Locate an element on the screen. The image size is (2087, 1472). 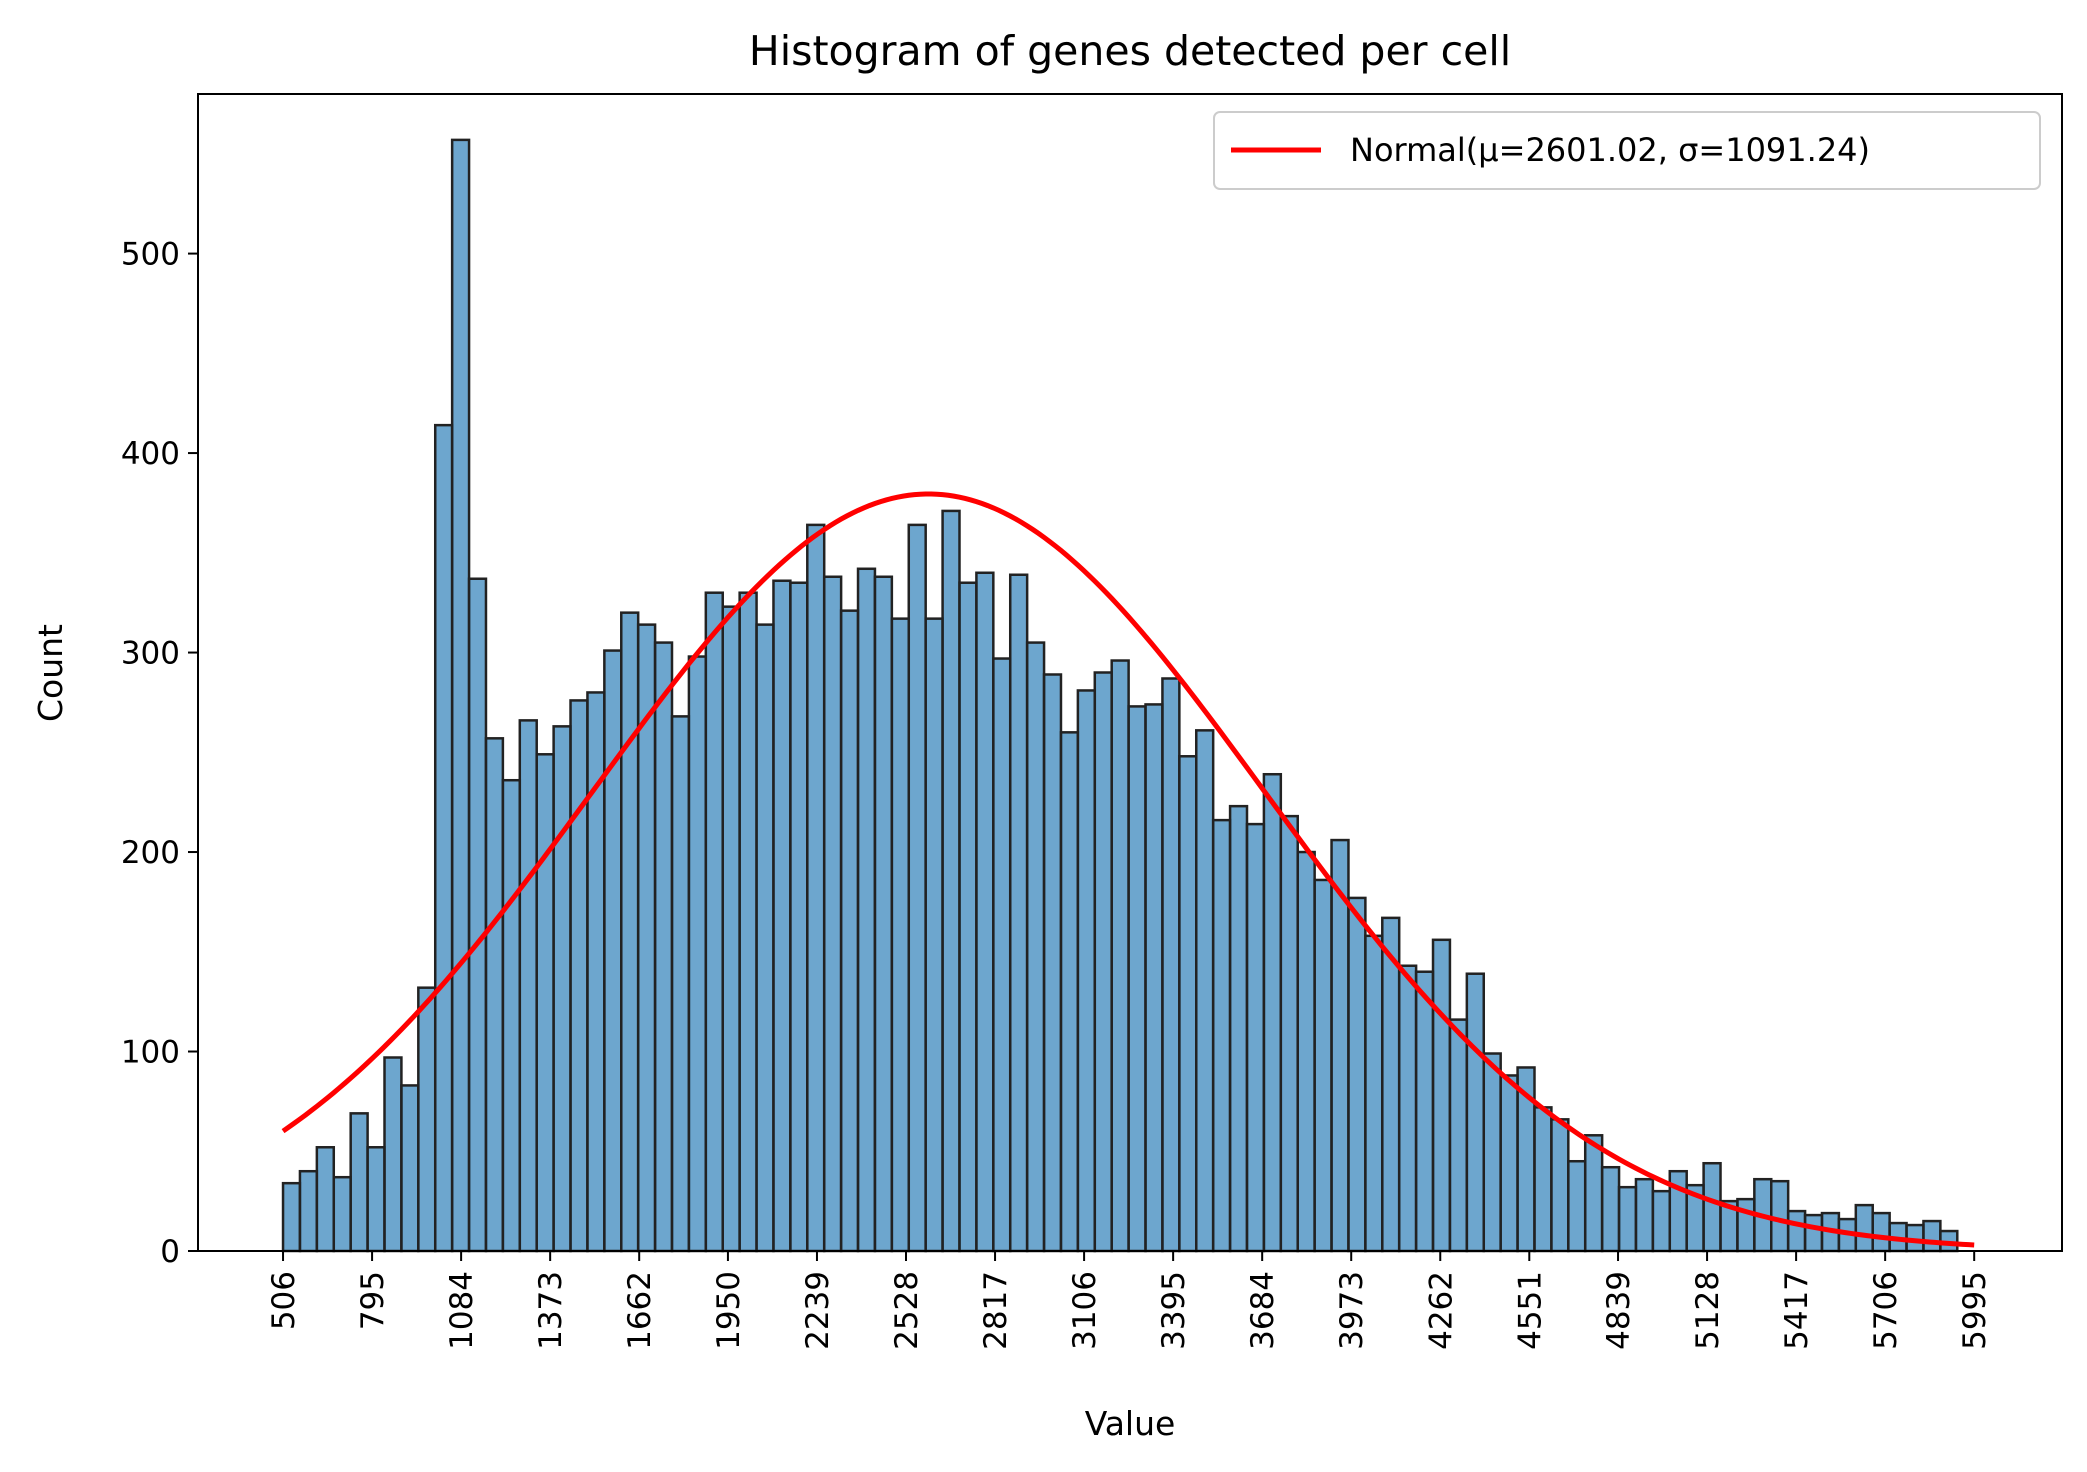
x-tick-label: 3395 is located at coordinates (1174, 1310).